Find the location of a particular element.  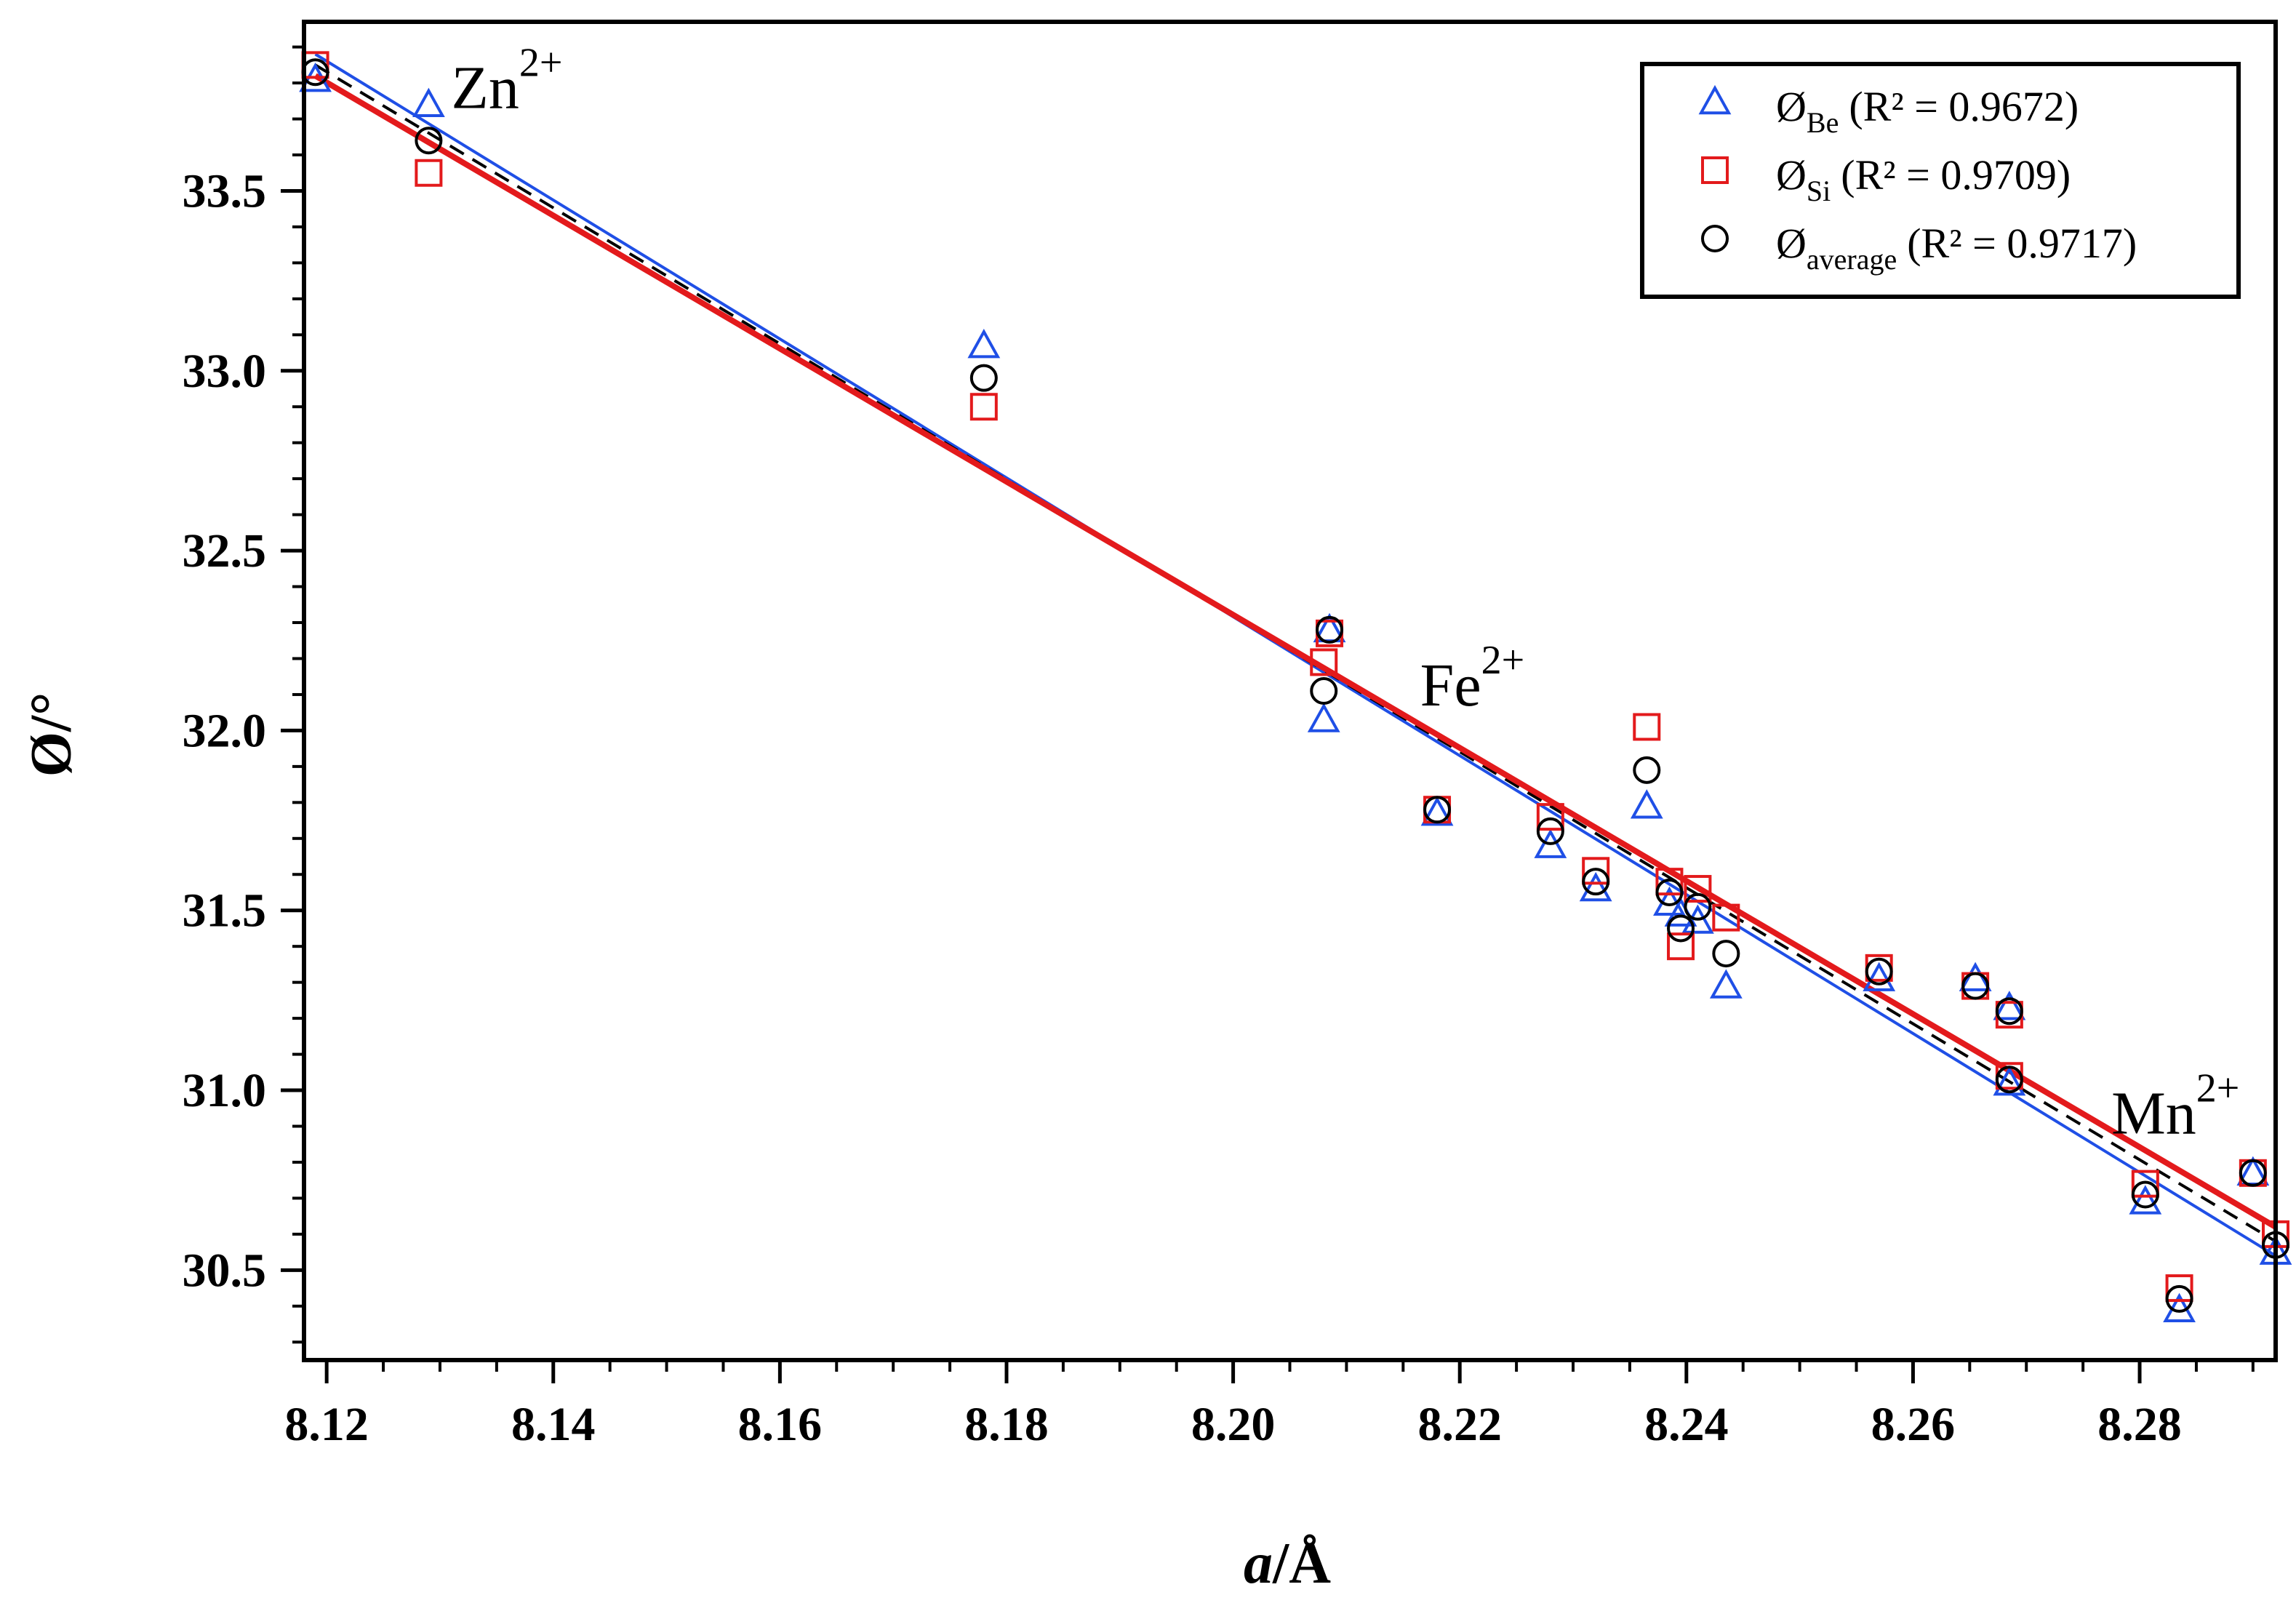

annotation-zn: Zn2+ is located at coordinates (507, 81).